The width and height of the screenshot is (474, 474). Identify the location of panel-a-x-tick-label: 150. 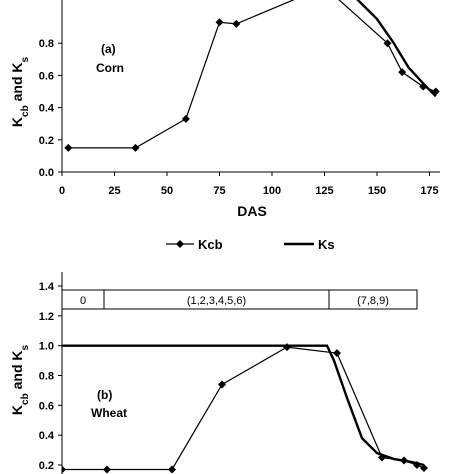
(377, 191).